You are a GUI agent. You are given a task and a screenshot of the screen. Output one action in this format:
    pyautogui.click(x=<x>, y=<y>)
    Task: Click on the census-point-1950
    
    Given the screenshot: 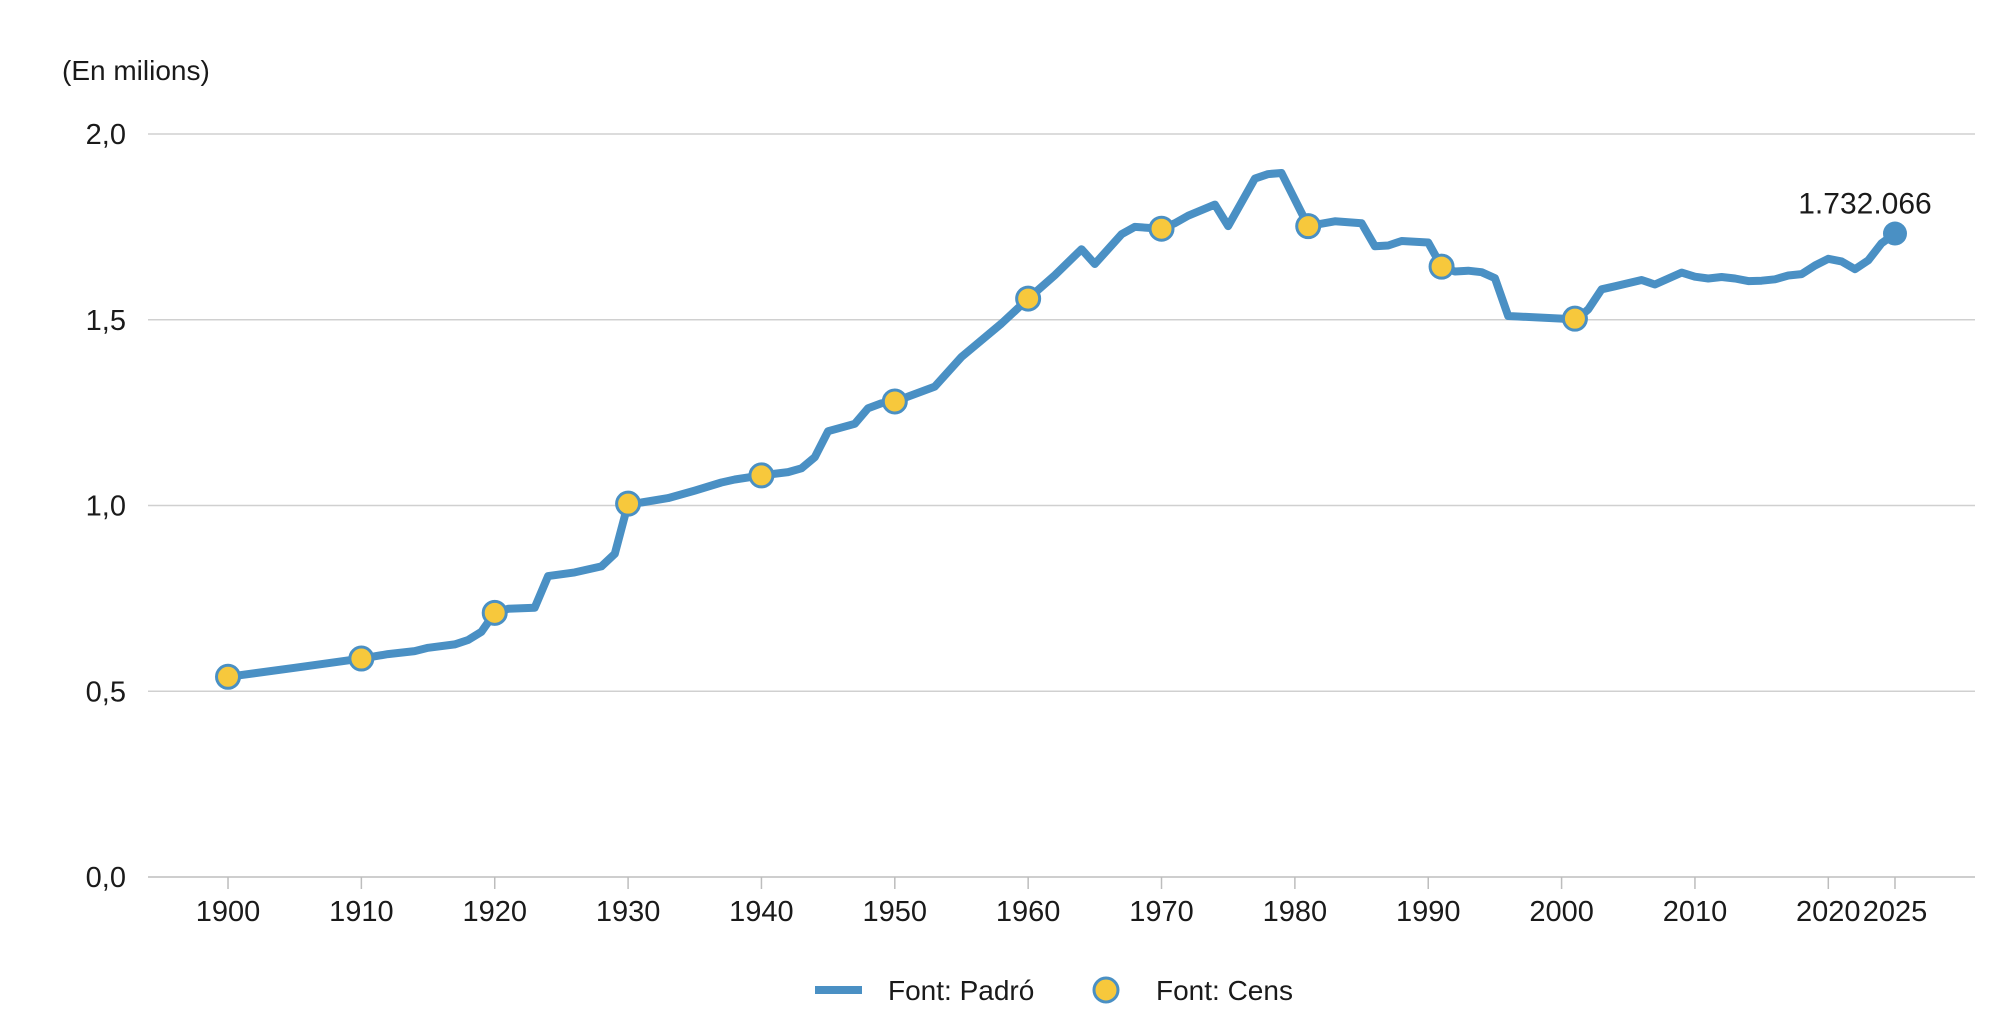 What is the action you would take?
    pyautogui.click(x=894, y=401)
    